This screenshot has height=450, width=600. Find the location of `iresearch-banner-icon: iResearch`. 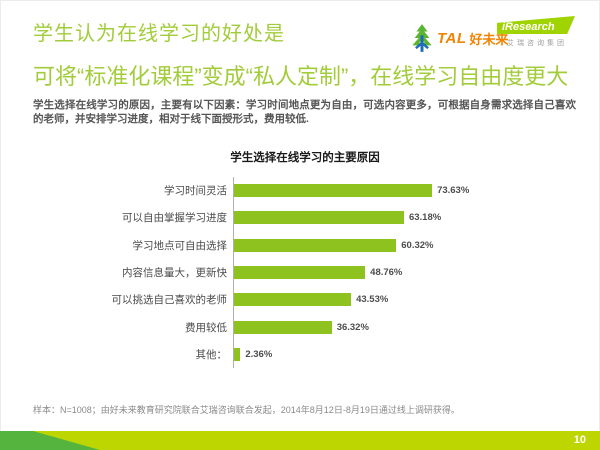

iresearch-banner-icon: iResearch is located at coordinates (536, 25).